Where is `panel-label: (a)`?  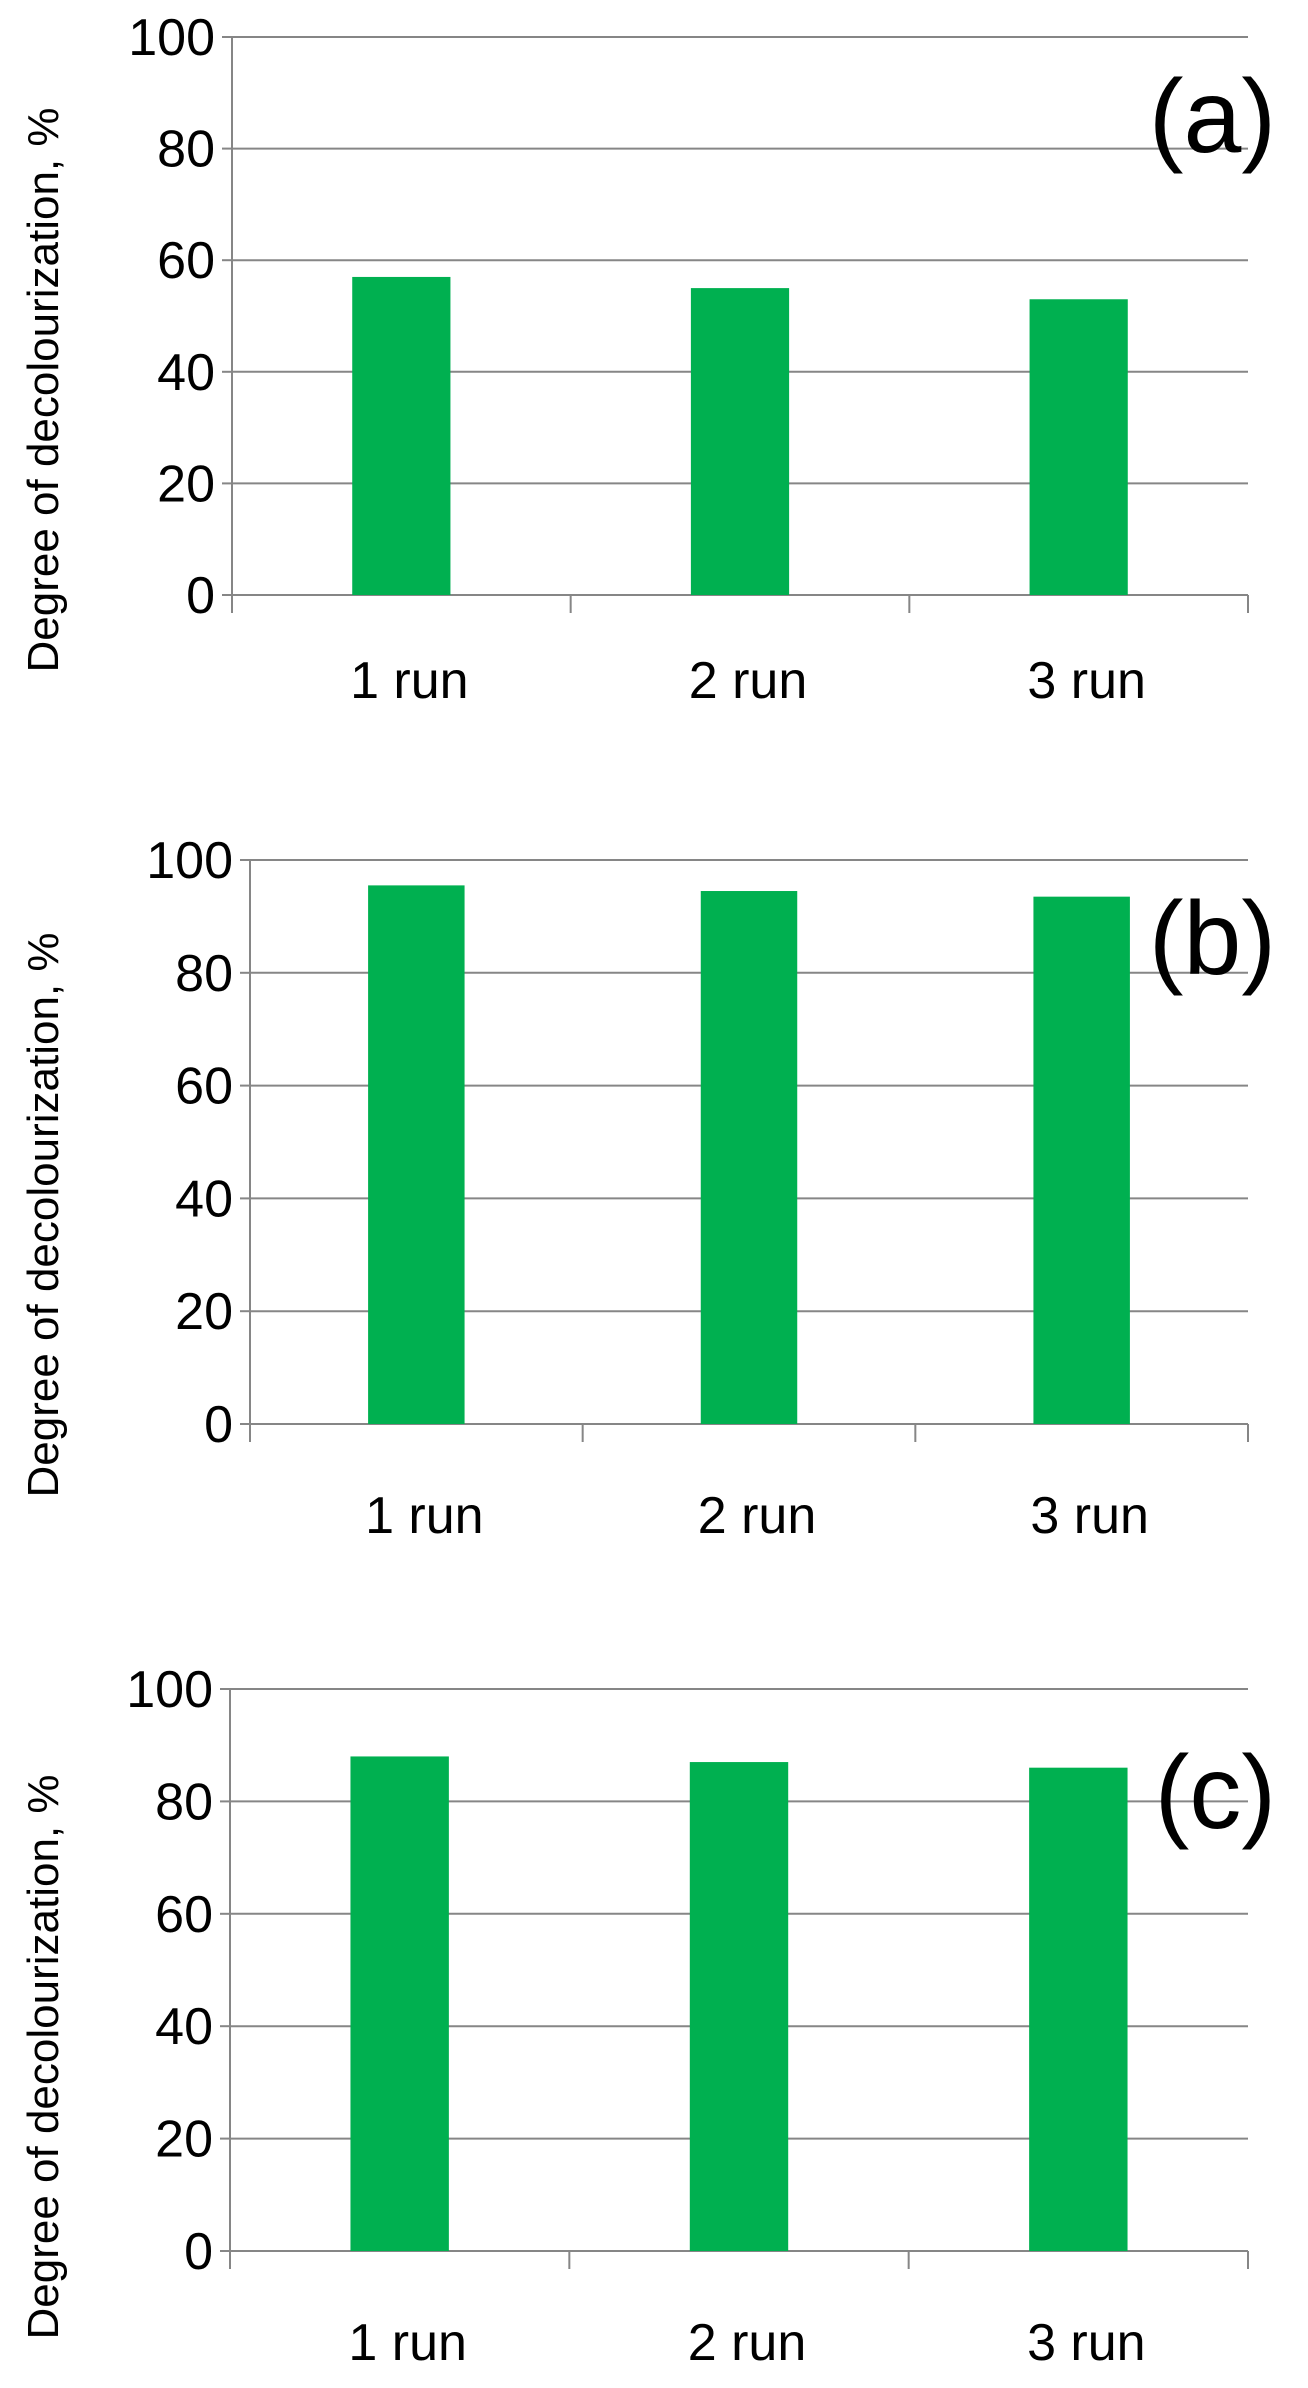 panel-label: (a) is located at coordinates (1212, 117).